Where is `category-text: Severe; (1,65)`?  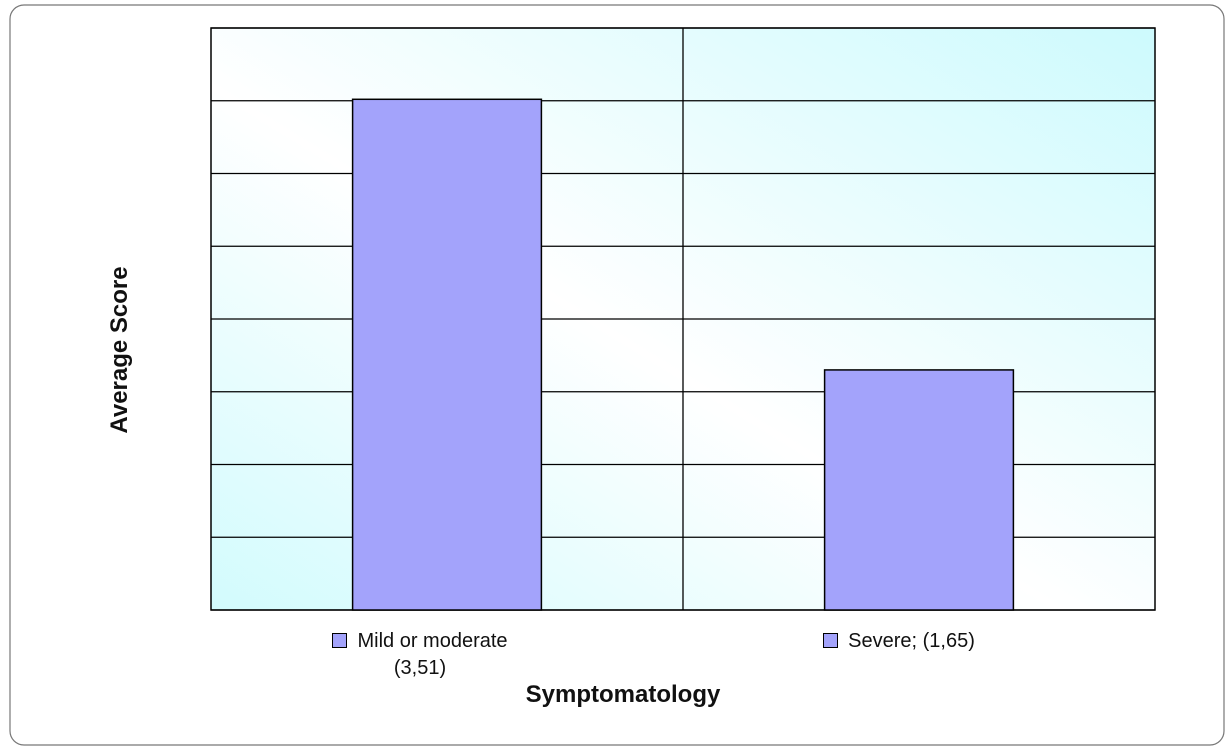 category-text: Severe; (1,65) is located at coordinates (911, 641).